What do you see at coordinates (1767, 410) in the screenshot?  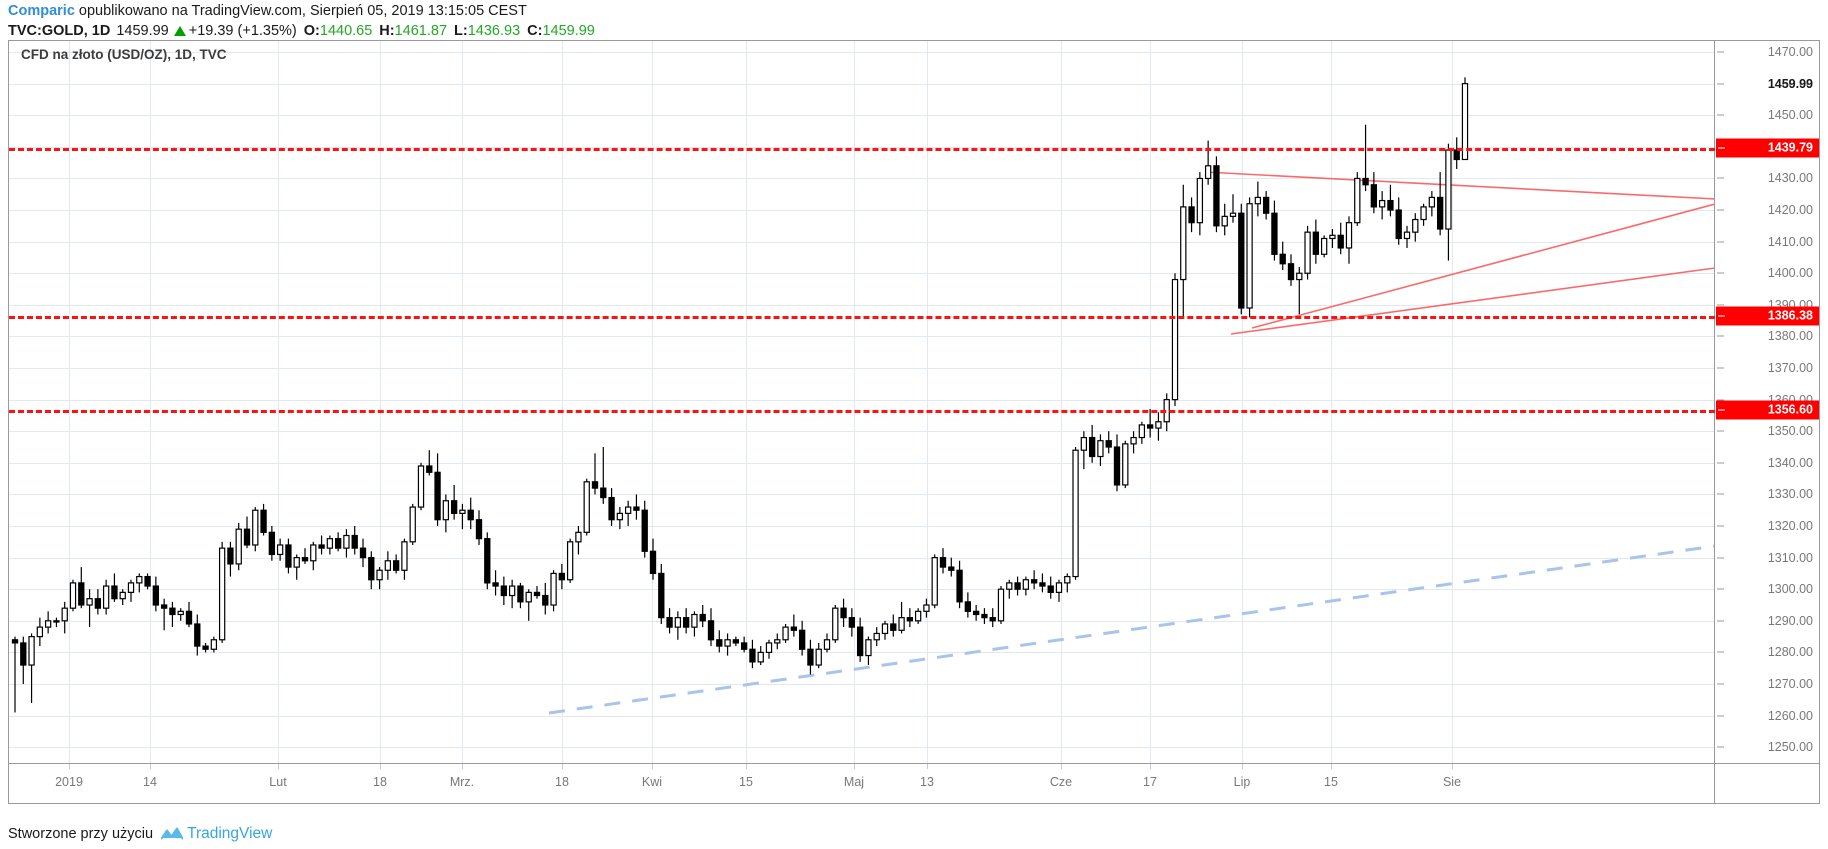 I see `price-level-badge: 1356.60` at bounding box center [1767, 410].